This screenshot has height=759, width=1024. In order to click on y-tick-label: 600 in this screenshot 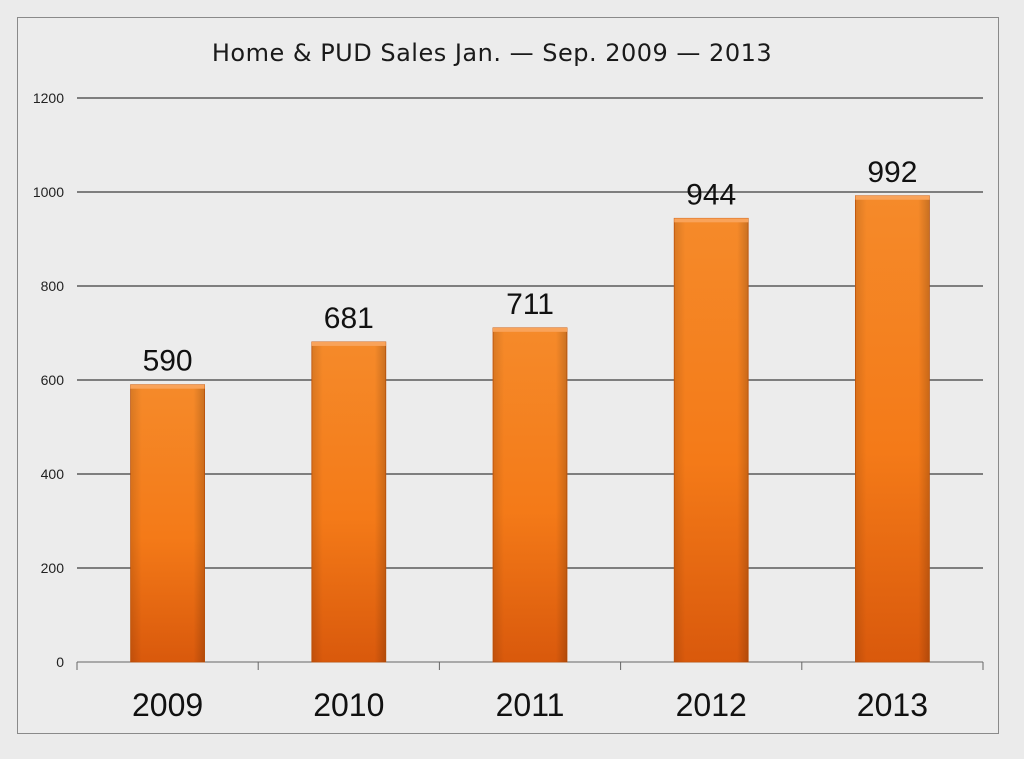, I will do `click(53, 380)`.